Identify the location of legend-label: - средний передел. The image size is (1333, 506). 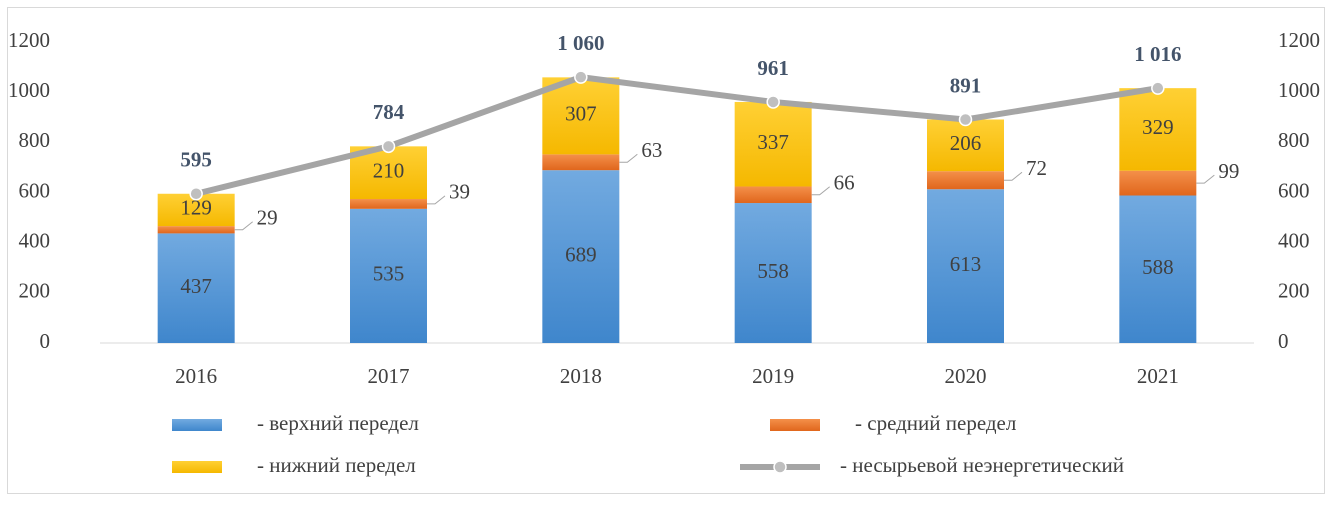
(935, 423).